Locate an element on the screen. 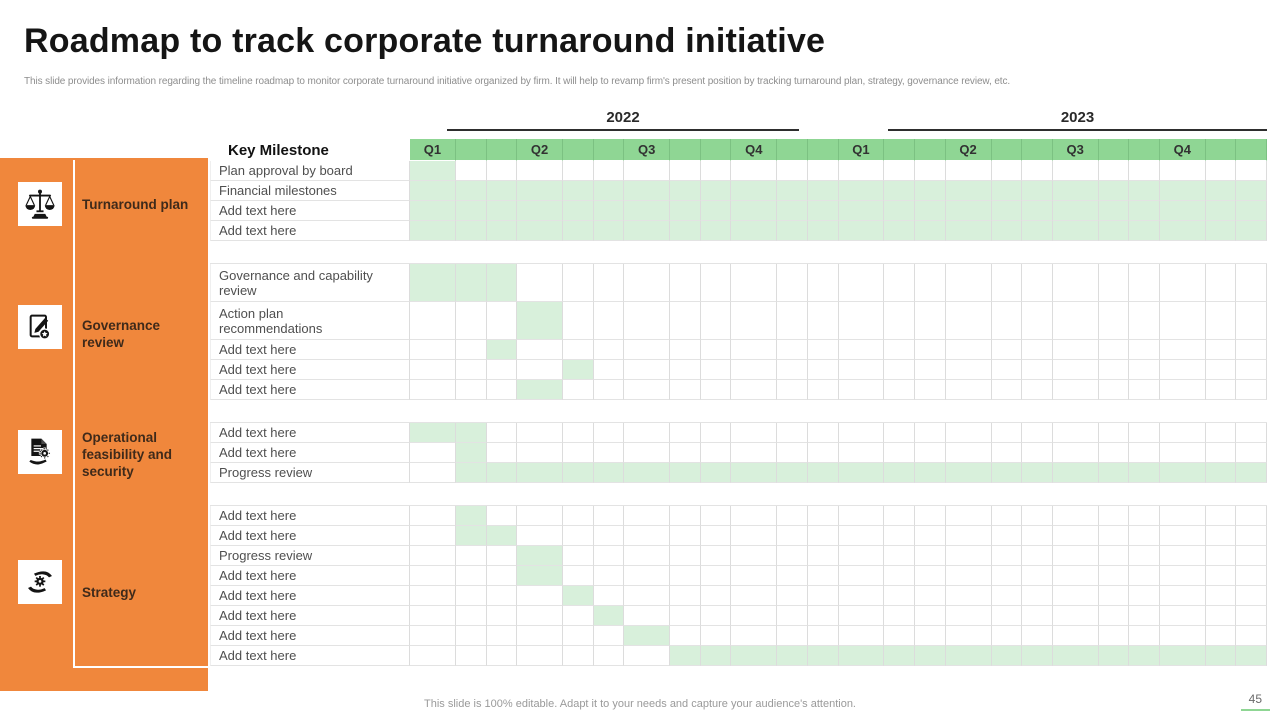 This screenshot has width=1280, height=720. milestone-label: Action plan recommendations is located at coordinates (310, 321).